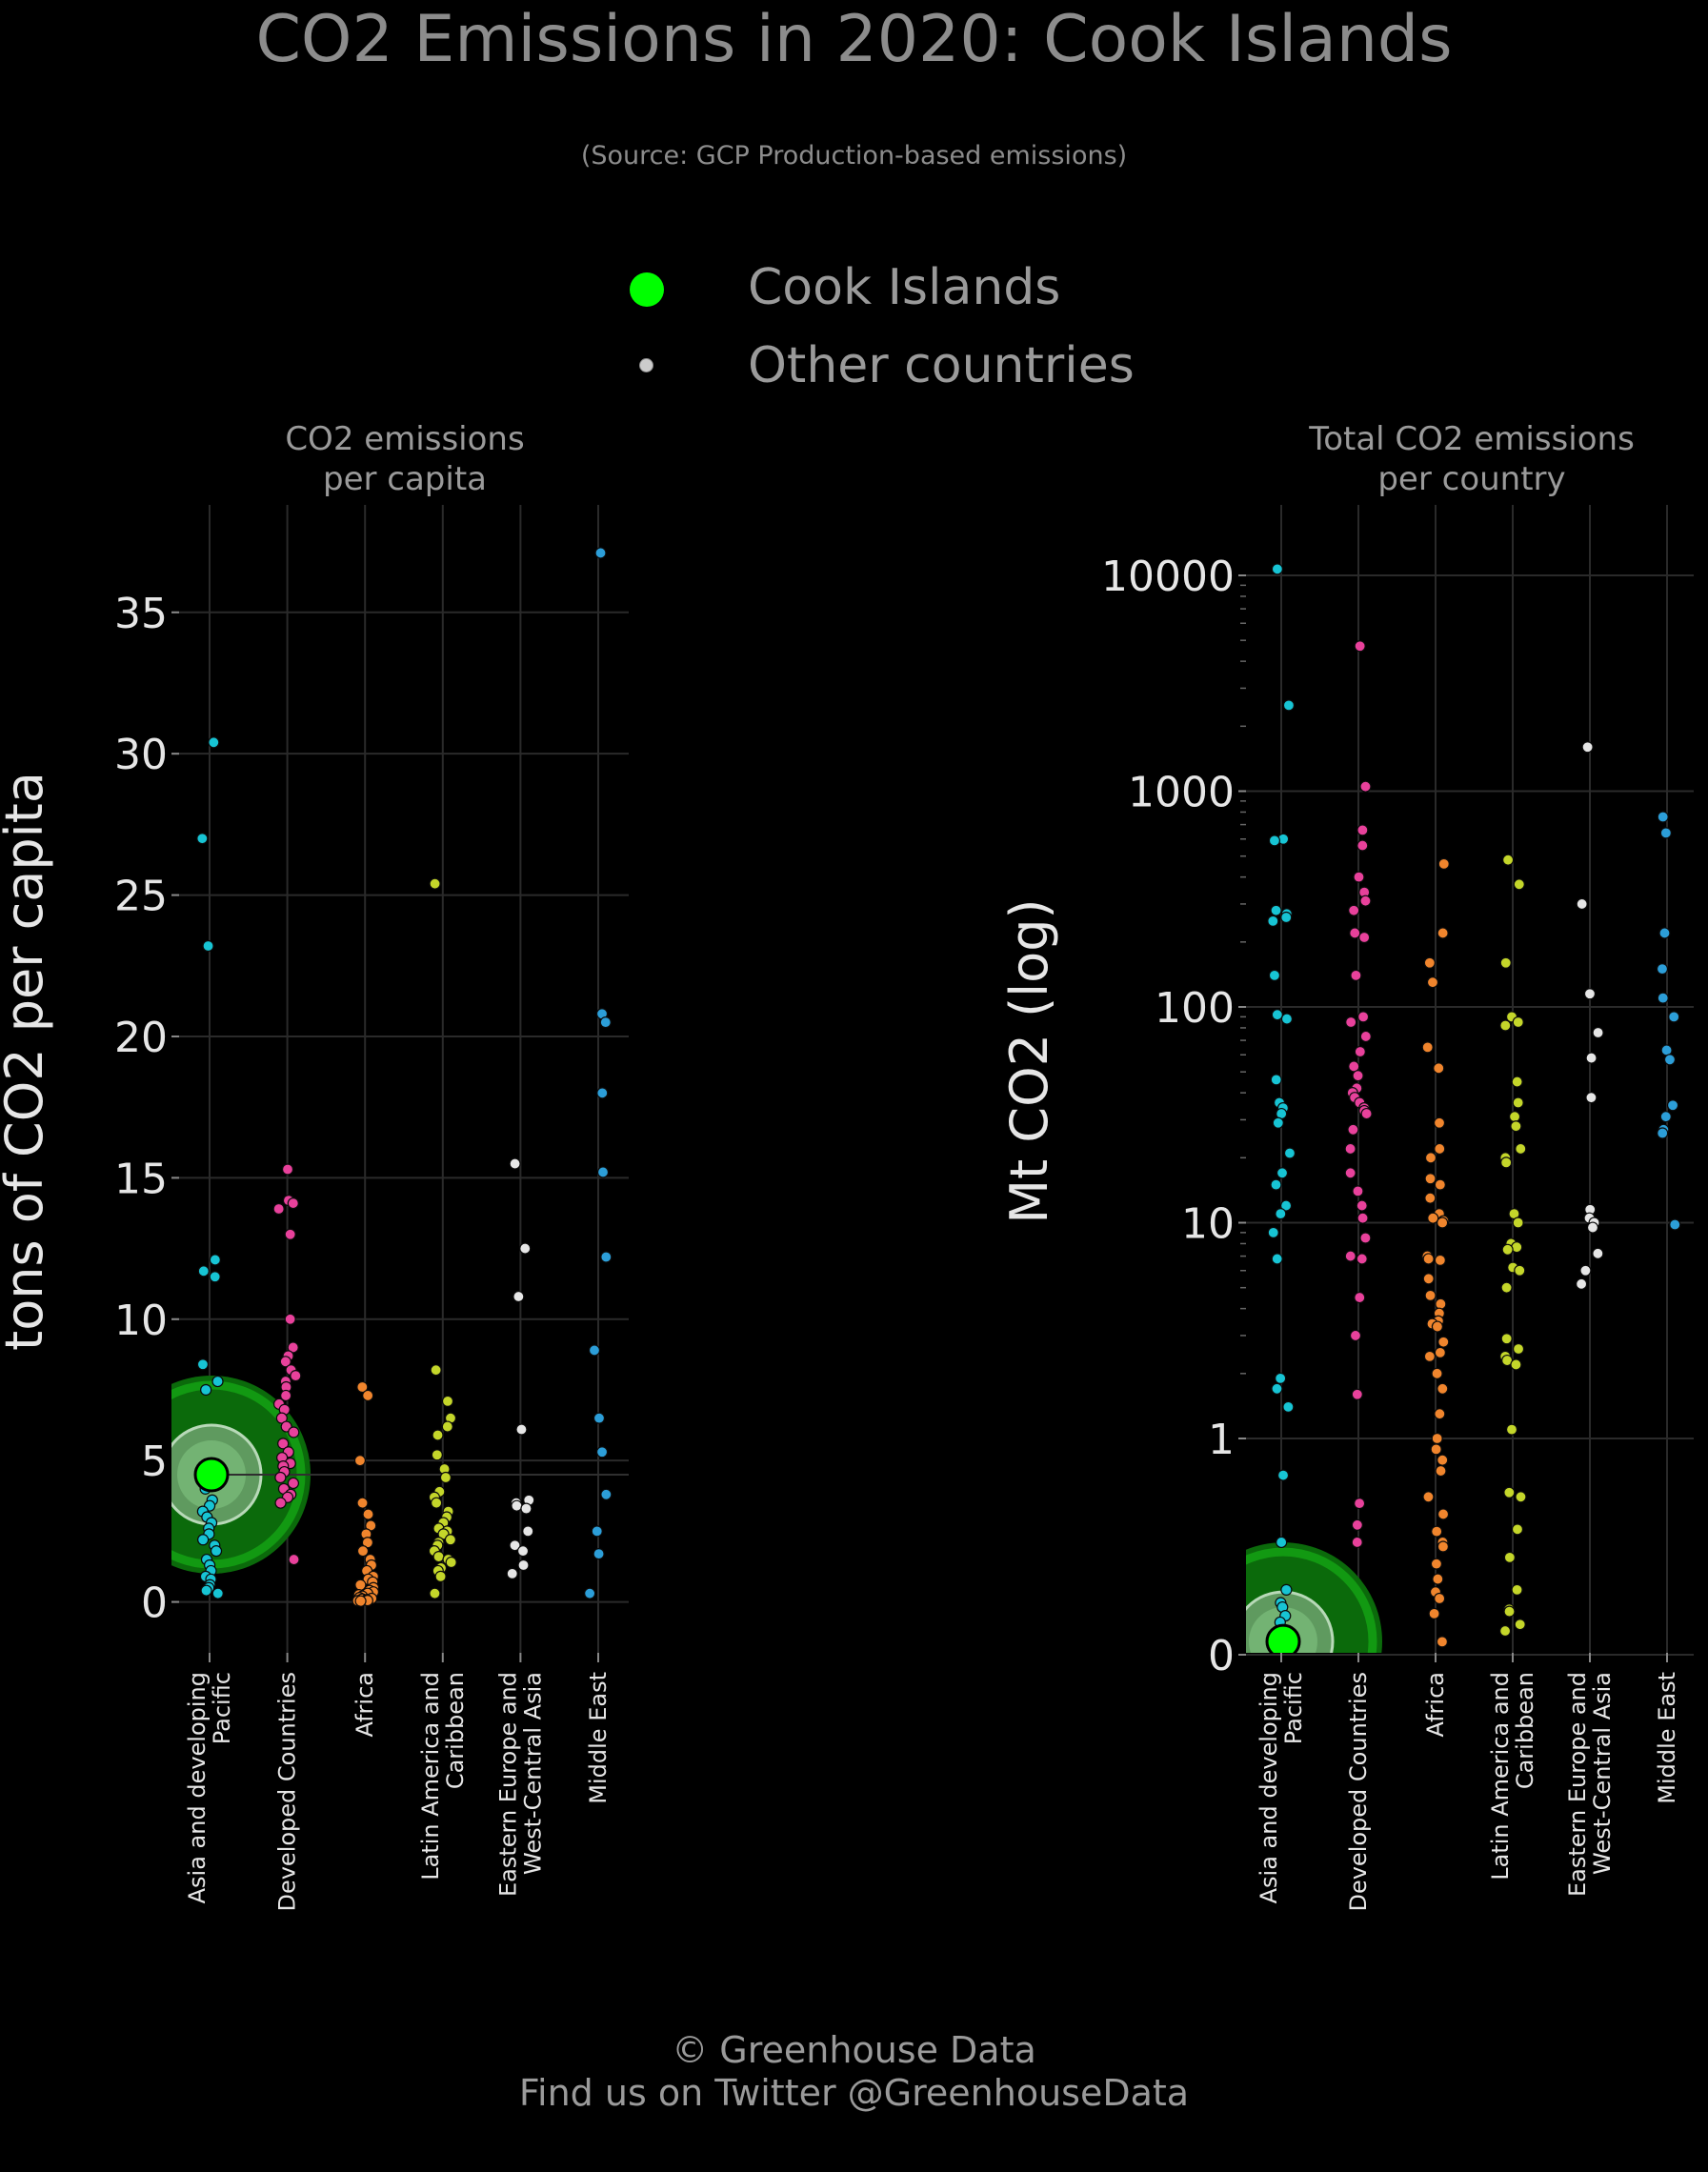 The width and height of the screenshot is (1708, 2172). I want to click on highlight-point-per-capita, so click(212, 1475).